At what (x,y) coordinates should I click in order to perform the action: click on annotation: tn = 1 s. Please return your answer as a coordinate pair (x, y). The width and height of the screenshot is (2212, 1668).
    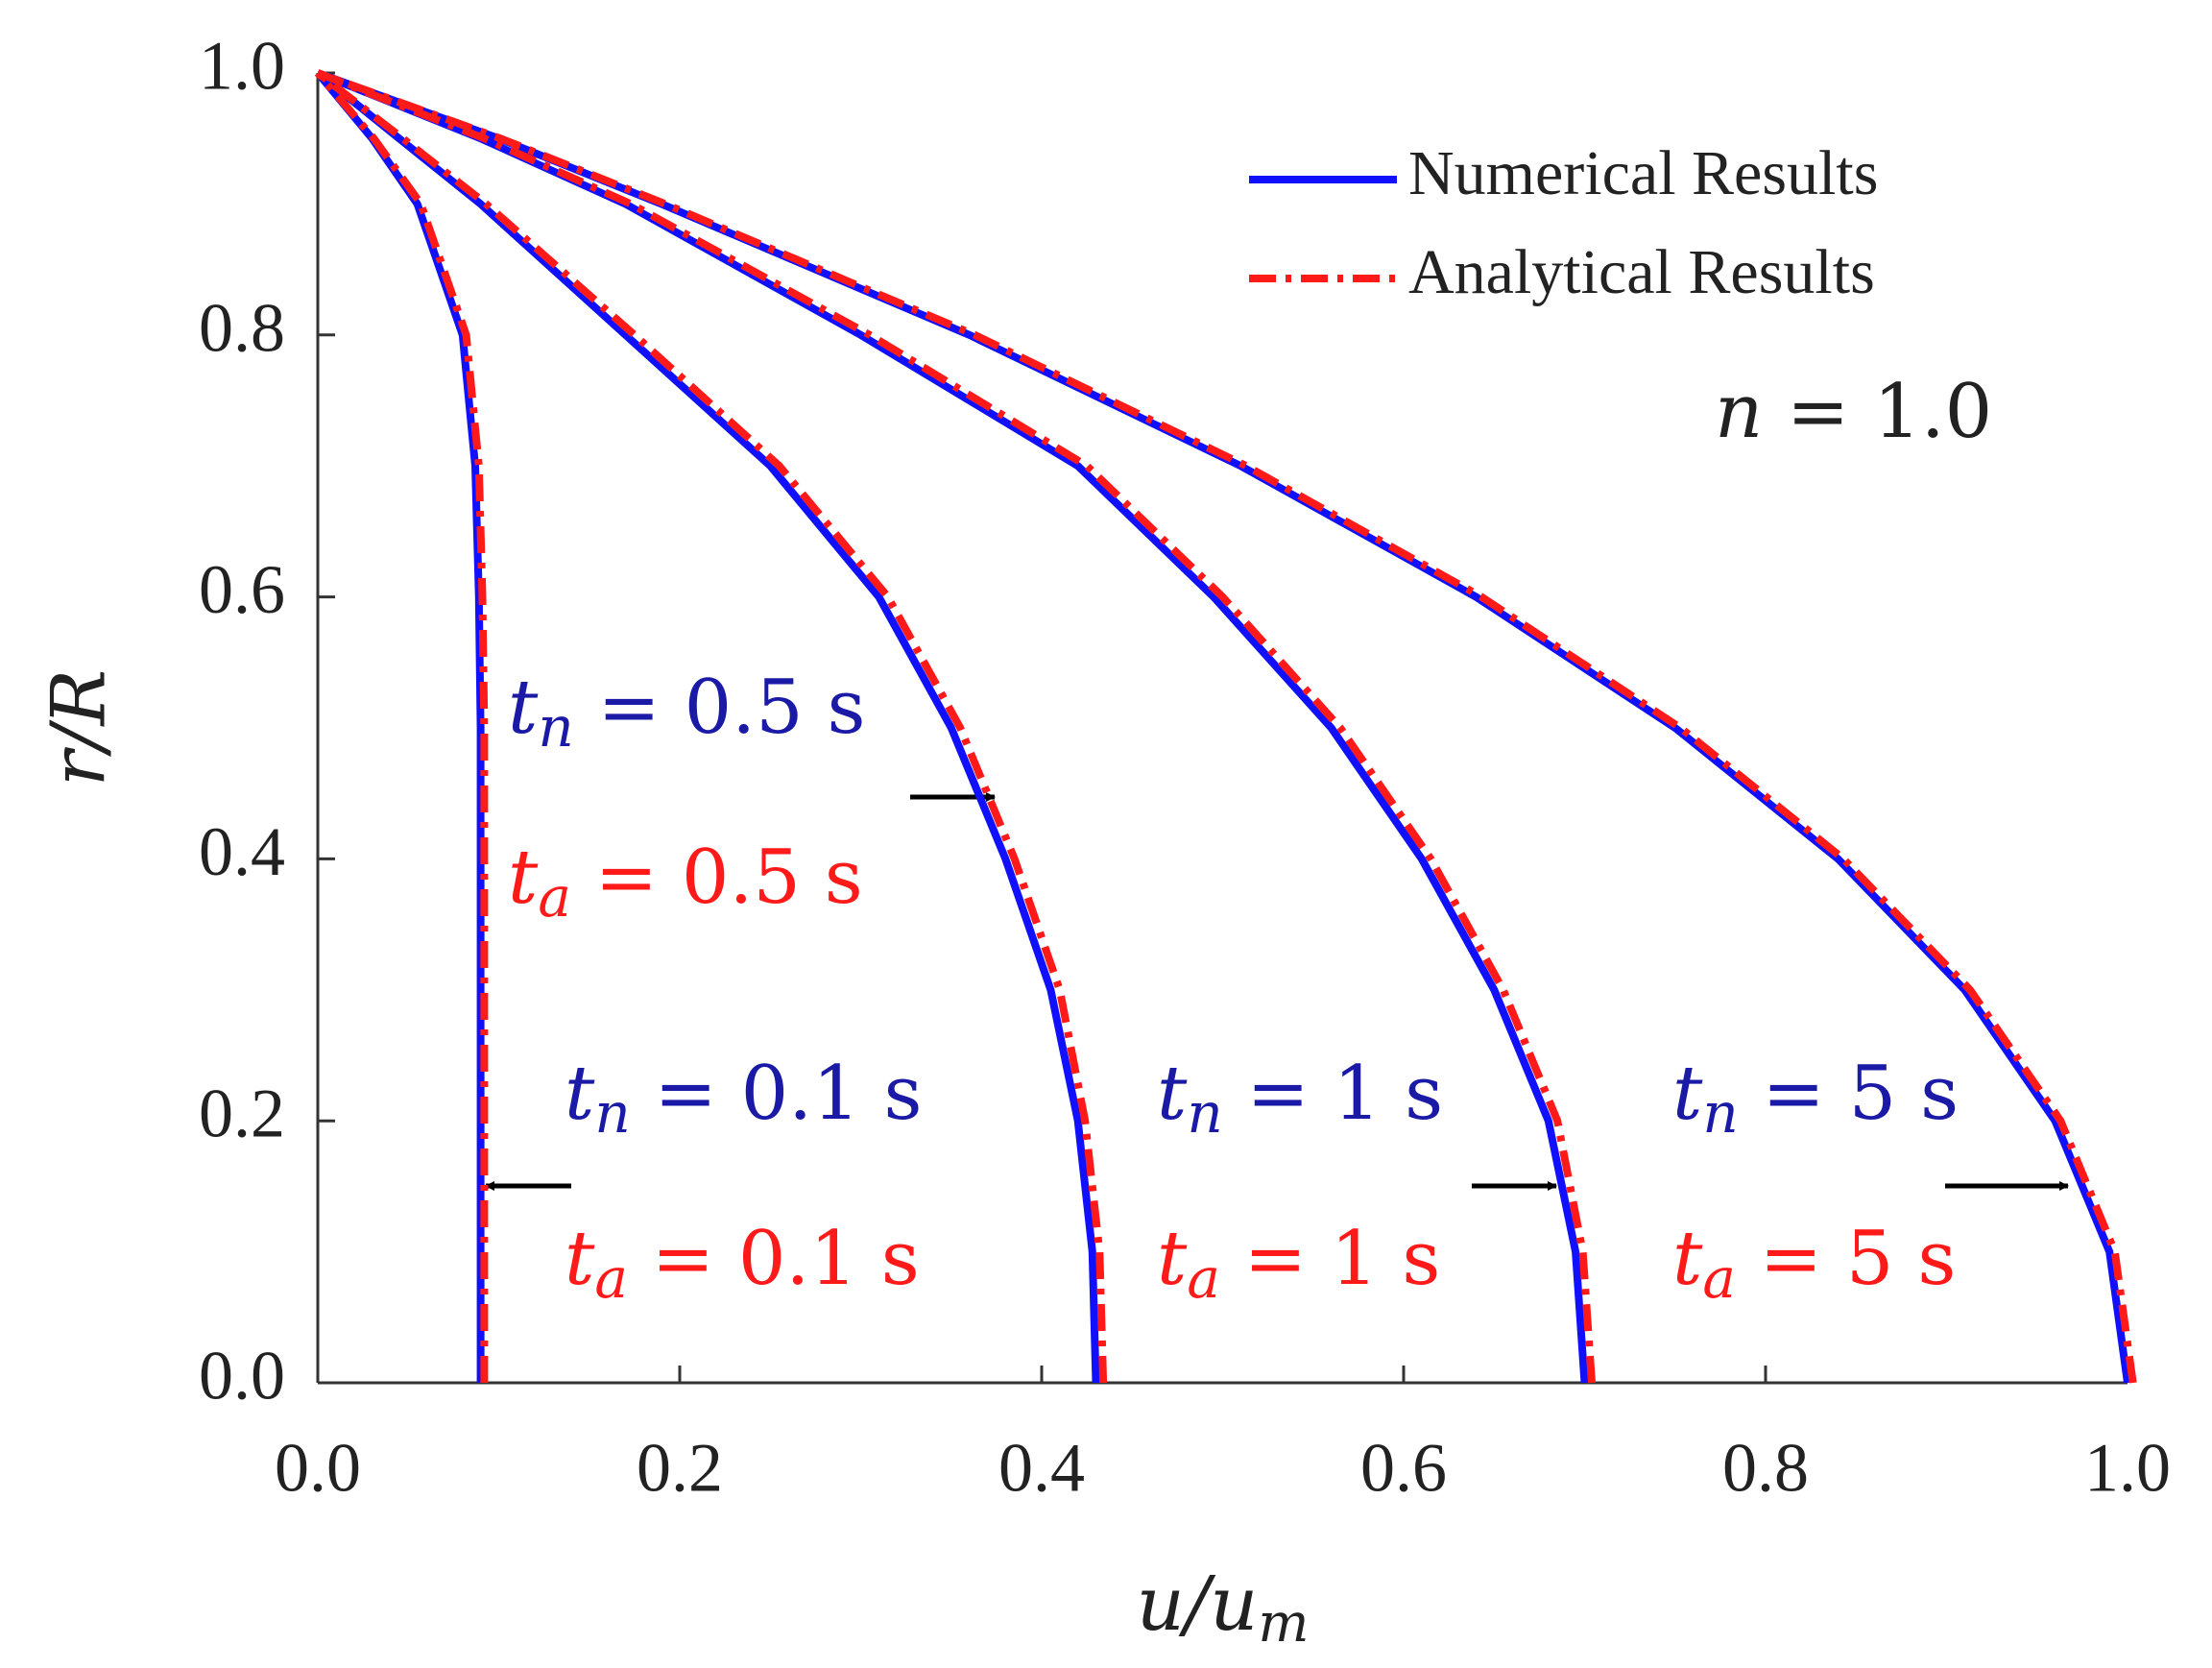
    Looking at the image, I should click on (1300, 1099).